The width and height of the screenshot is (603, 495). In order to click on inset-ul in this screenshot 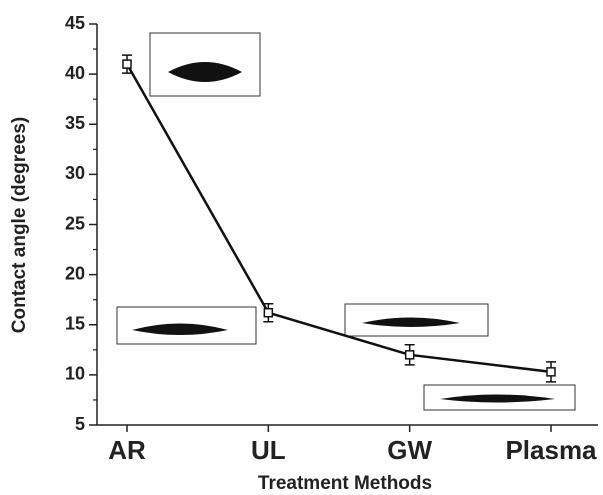, I will do `click(186, 325)`.